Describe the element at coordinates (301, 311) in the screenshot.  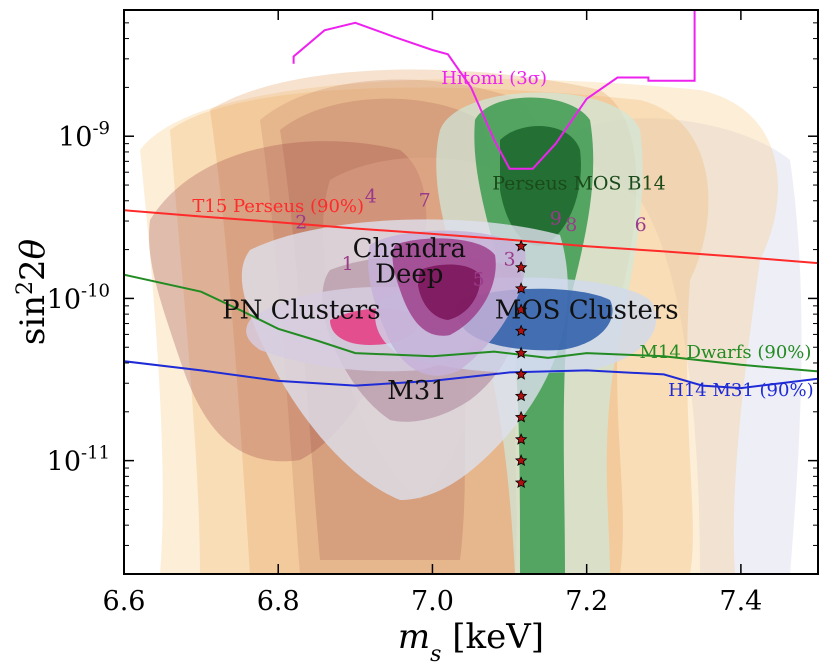
I see `region-label: PN Clusters` at that location.